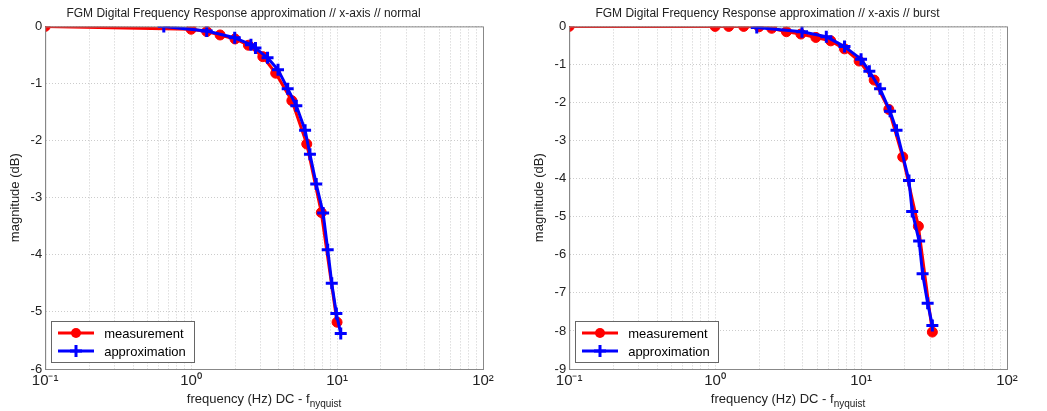  What do you see at coordinates (243, 12) in the screenshot?
I see `chart-title: FGM Digital Frequency Response approximation // x-axis // normal` at bounding box center [243, 12].